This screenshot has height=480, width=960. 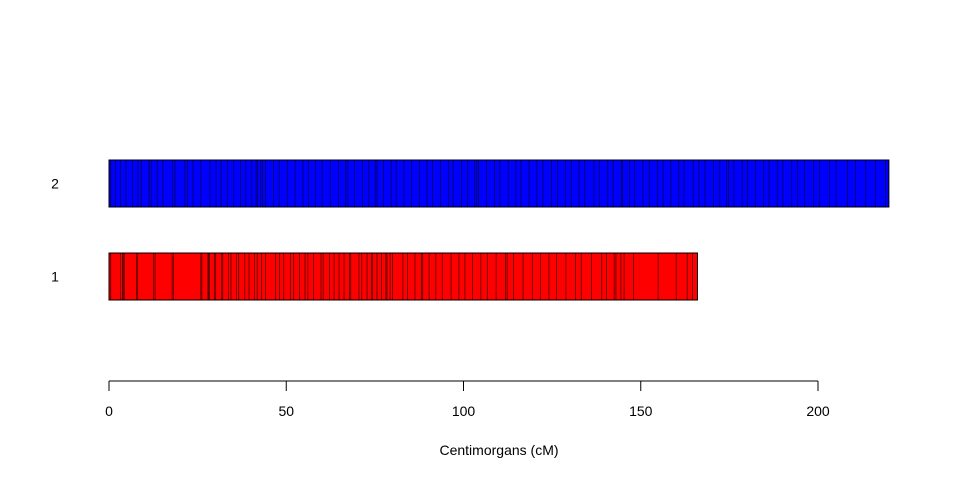 What do you see at coordinates (498, 450) in the screenshot?
I see `x-axis-label: Centimorgans (cM)` at bounding box center [498, 450].